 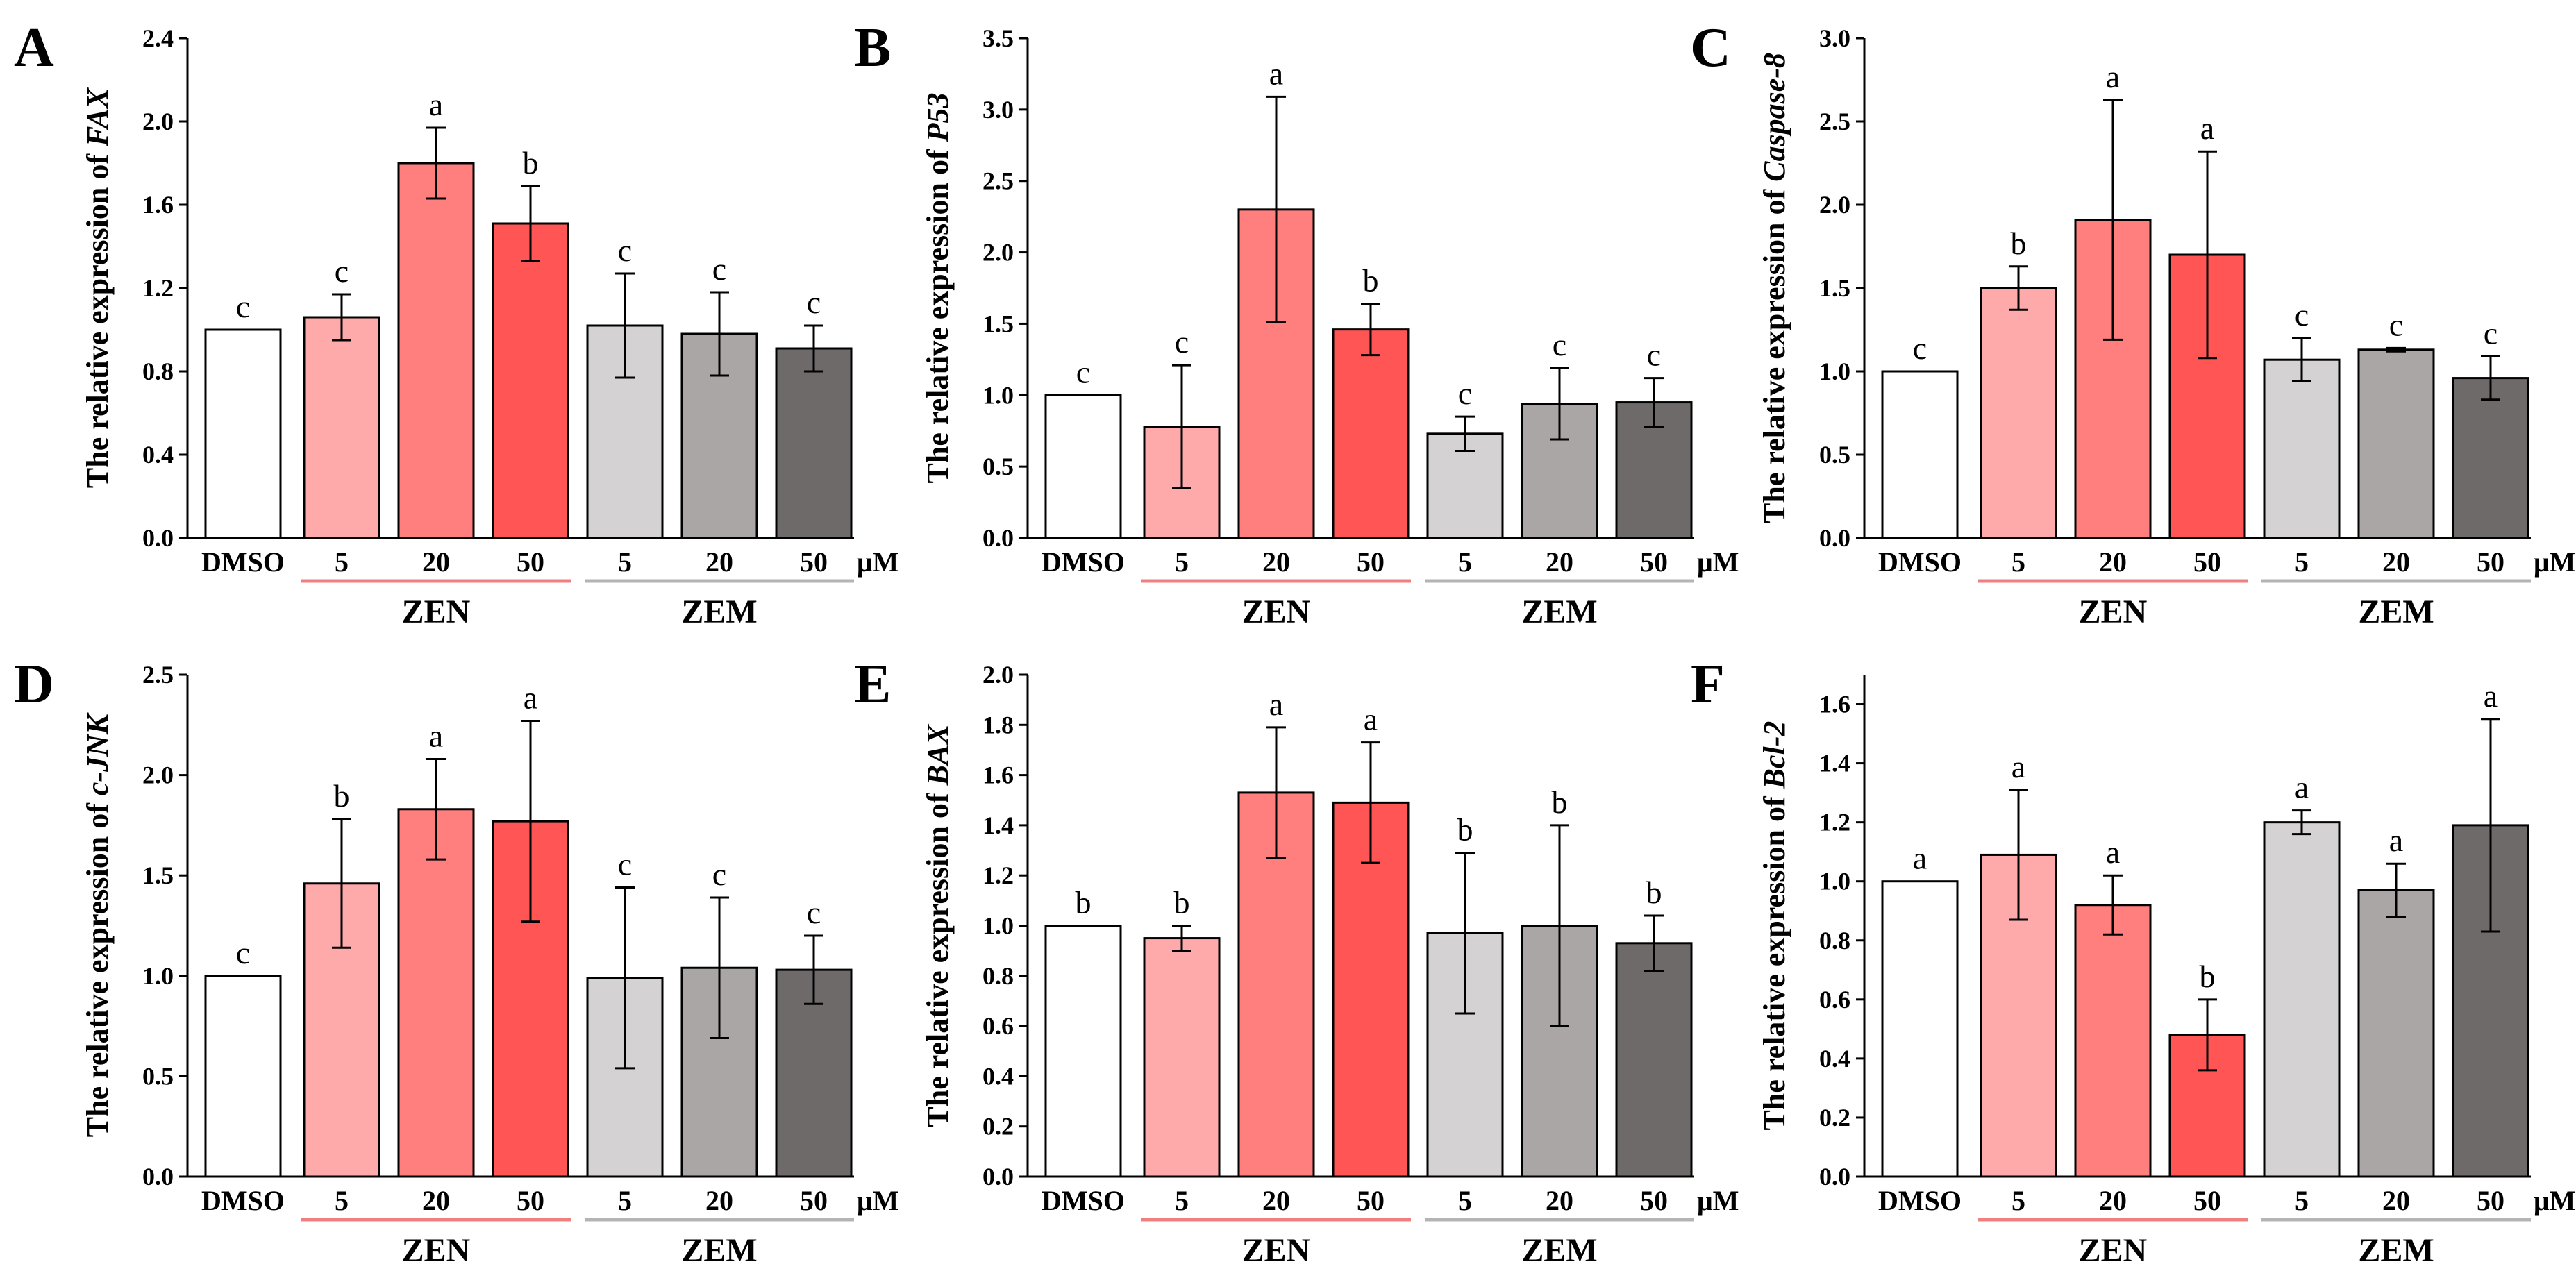 I want to click on y-axis-label-gene: Caspase-8, so click(x=1774, y=117).